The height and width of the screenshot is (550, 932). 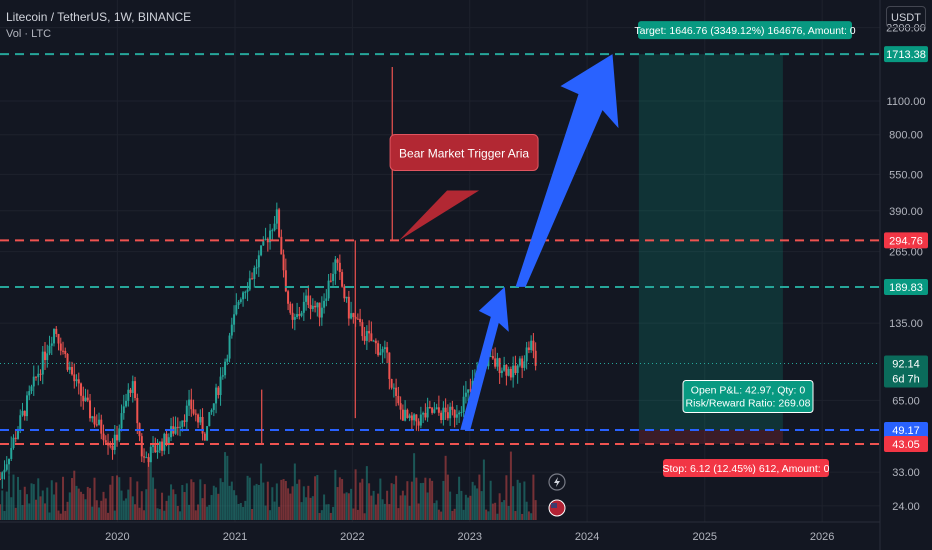 What do you see at coordinates (906, 286) in the screenshot?
I see `price-tag` at bounding box center [906, 286].